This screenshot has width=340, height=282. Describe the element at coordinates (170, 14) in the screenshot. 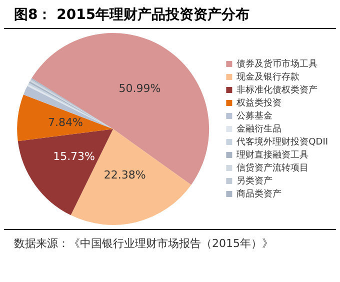

I see `chart-title: 图8： 2015年理财产品投资资产分布` at that location.